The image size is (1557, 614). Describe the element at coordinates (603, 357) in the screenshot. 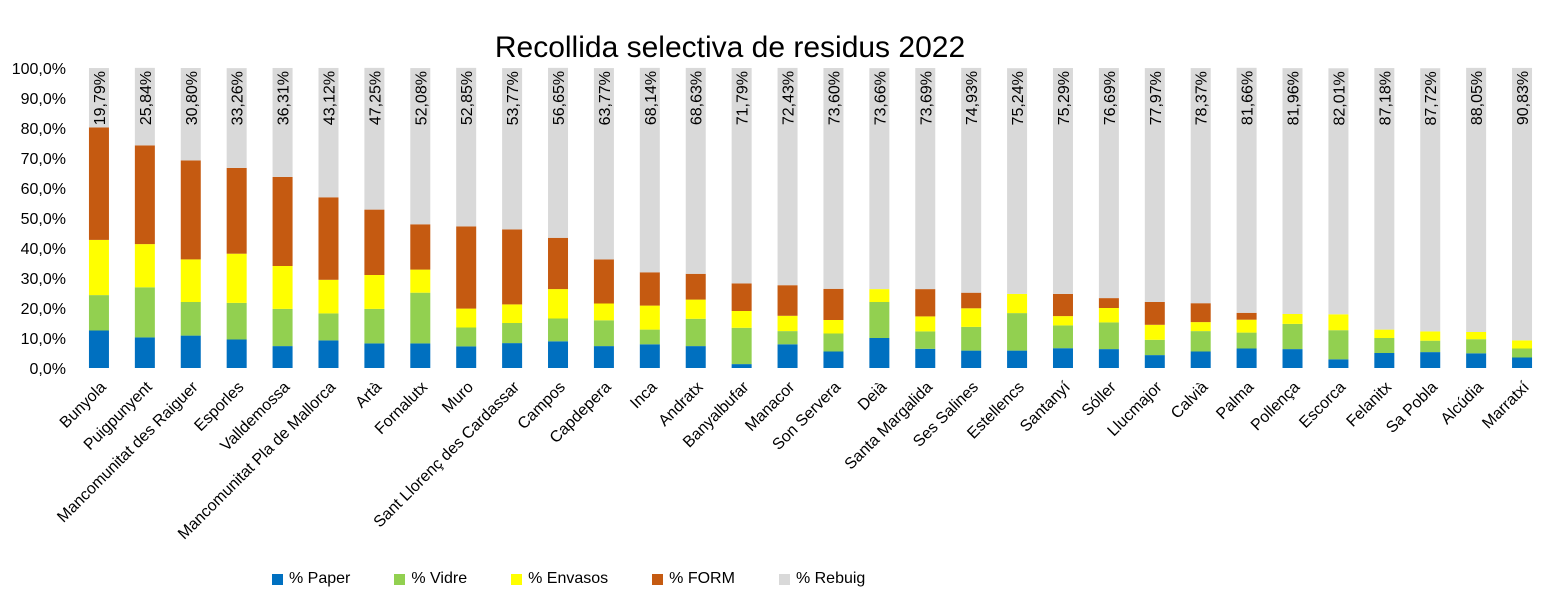

I see `bar-paper-capdepera` at that location.